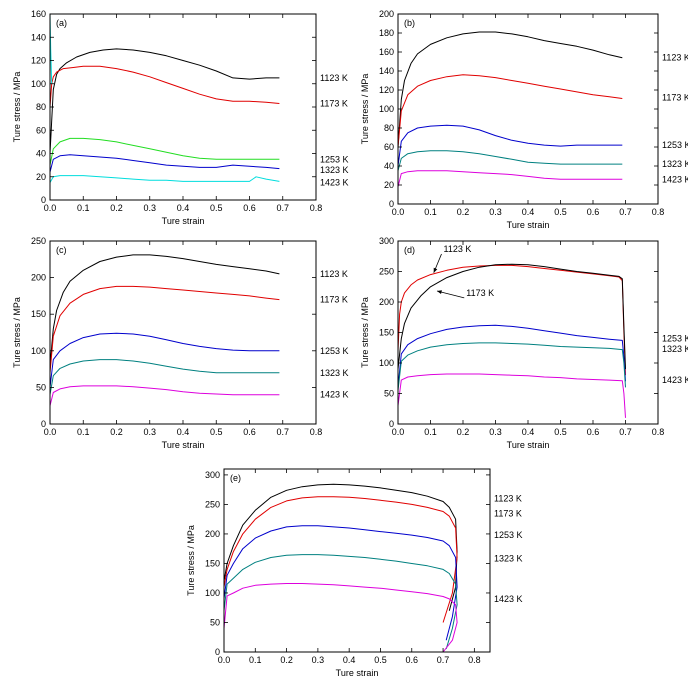  What do you see at coordinates (61, 23) in the screenshot?
I see `panel-label: (a)` at bounding box center [61, 23].